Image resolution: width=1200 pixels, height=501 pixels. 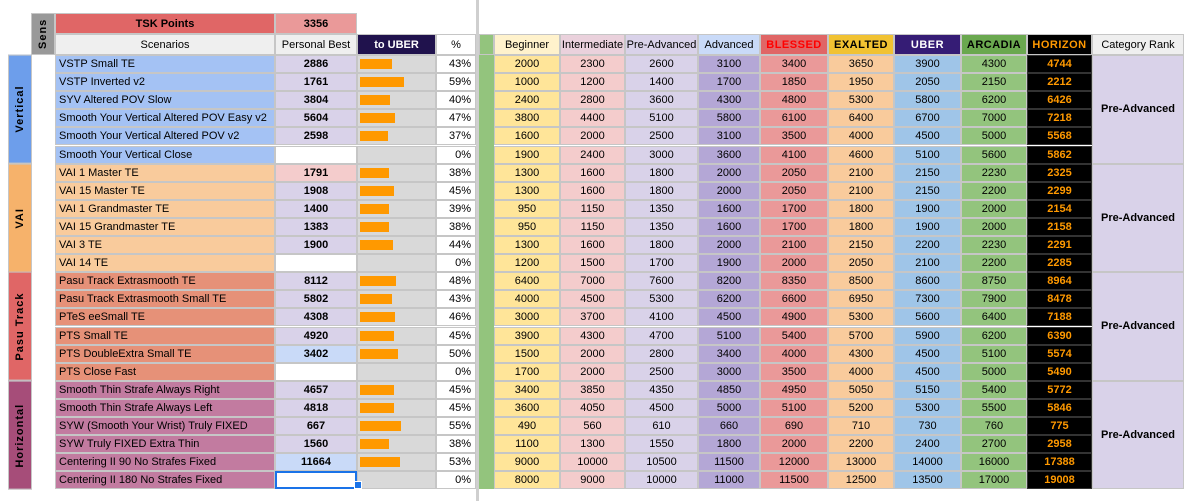 What do you see at coordinates (794, 353) in the screenshot?
I see `rank-threshold-4: 4000` at bounding box center [794, 353].